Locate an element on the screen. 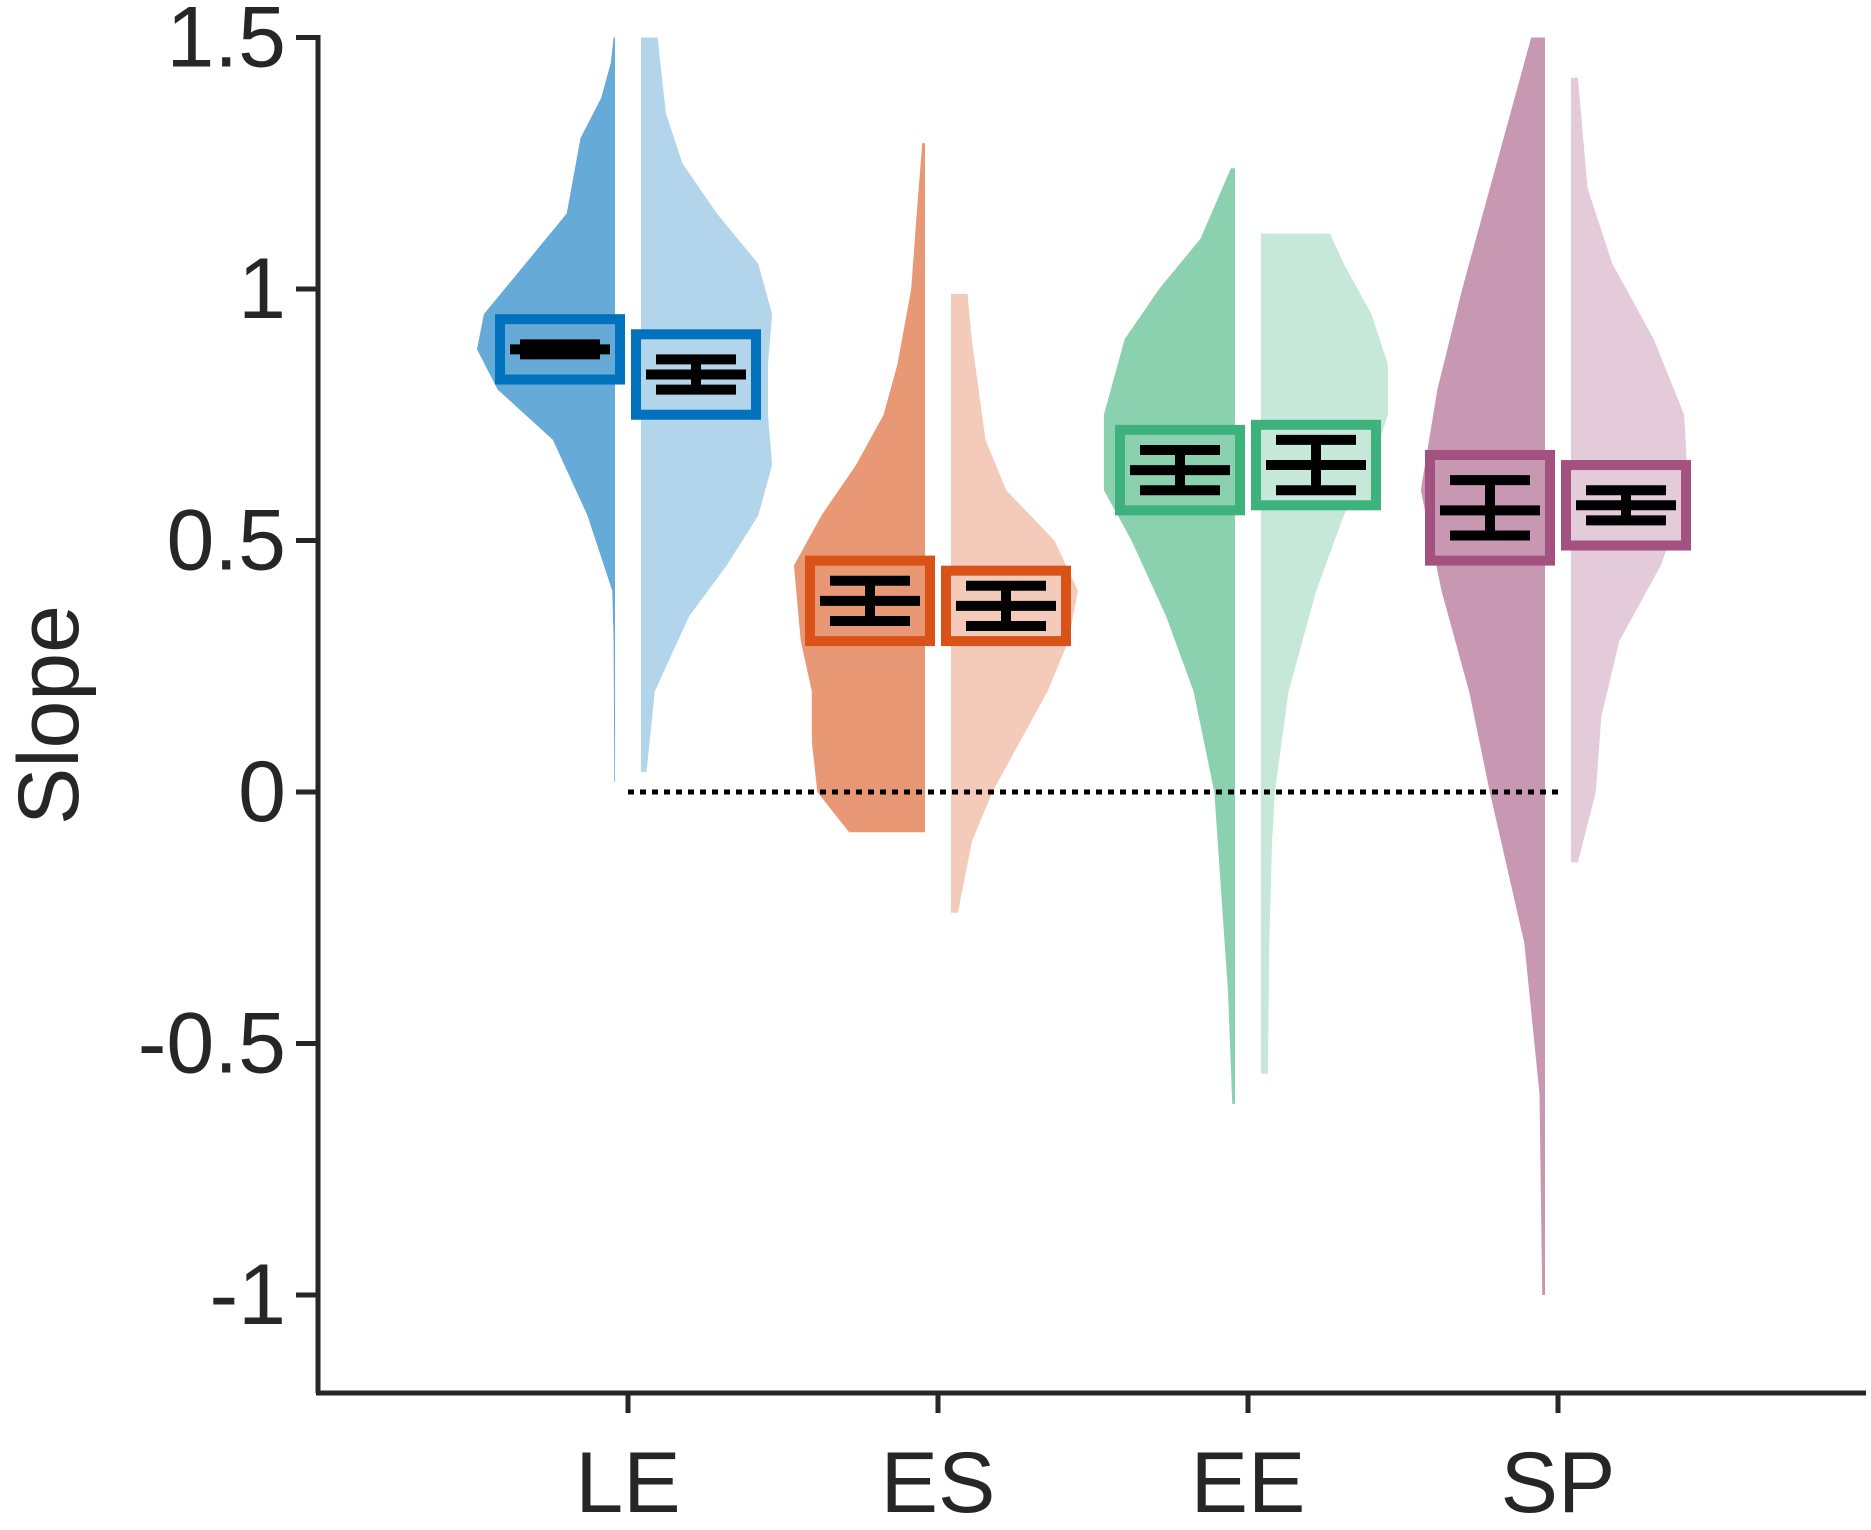 Image resolution: width=1871 pixels, height=1530 pixels. y-tick-label: 0 is located at coordinates (262, 792).